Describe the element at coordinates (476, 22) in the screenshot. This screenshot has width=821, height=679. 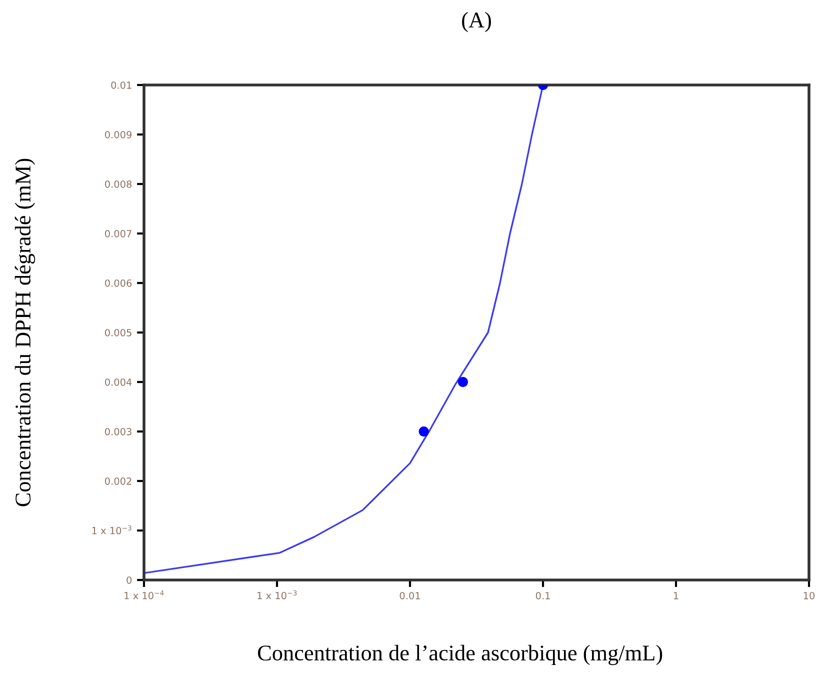
I see `chart-title: (A)` at that location.